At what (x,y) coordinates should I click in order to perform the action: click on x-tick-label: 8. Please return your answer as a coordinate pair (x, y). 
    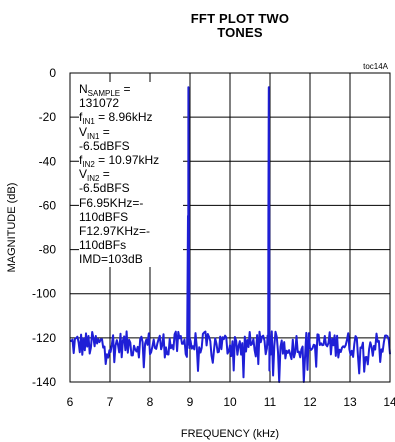
    Looking at the image, I should click on (150, 402).